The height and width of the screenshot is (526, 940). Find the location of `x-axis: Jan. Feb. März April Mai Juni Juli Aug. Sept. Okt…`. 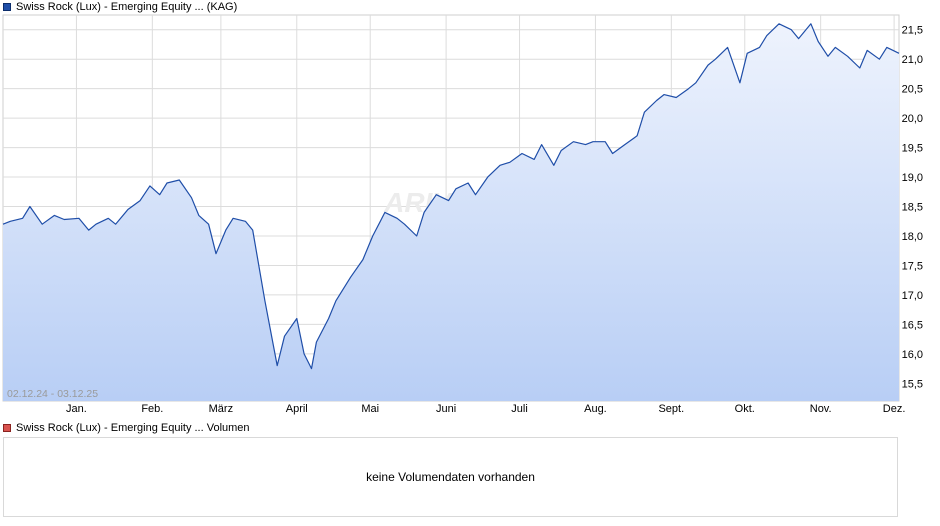

x-axis: Jan. Feb. März April Mai Juni Juli Aug. Sept. Okt… is located at coordinates (485, 409).